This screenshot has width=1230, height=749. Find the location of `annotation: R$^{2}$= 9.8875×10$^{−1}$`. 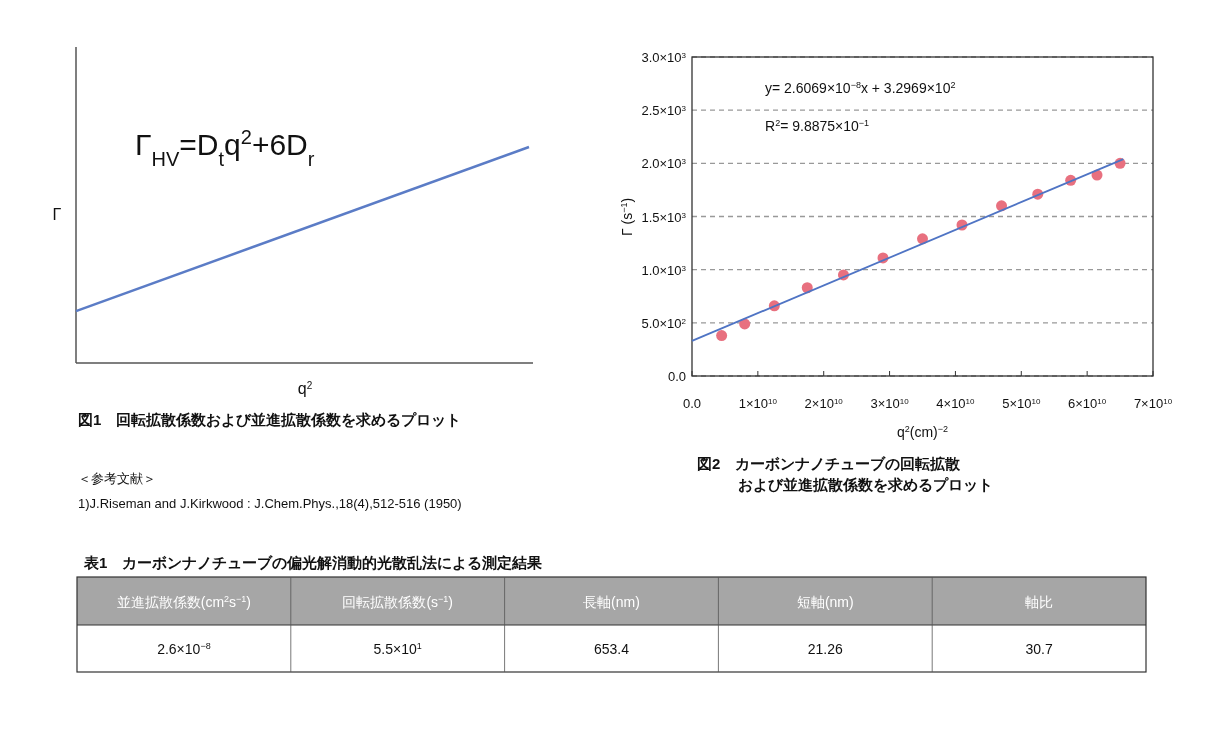

annotation: R$^{2}$= 9.8875×10$^{−1}$ is located at coordinates (817, 126).